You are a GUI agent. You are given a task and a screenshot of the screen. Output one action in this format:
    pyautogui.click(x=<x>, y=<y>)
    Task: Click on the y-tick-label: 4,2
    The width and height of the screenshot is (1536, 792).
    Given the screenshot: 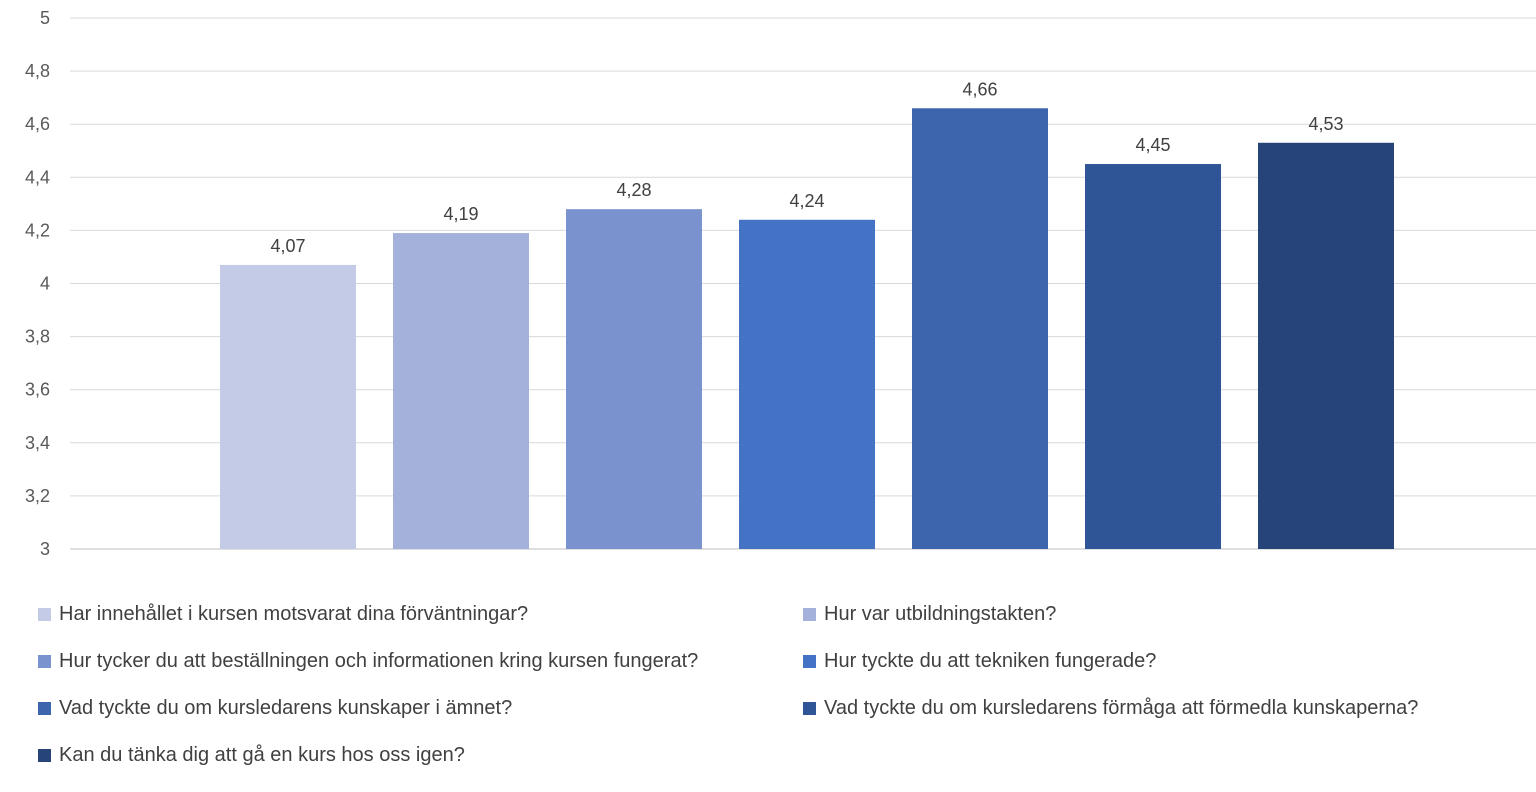 What is the action you would take?
    pyautogui.click(x=37, y=230)
    